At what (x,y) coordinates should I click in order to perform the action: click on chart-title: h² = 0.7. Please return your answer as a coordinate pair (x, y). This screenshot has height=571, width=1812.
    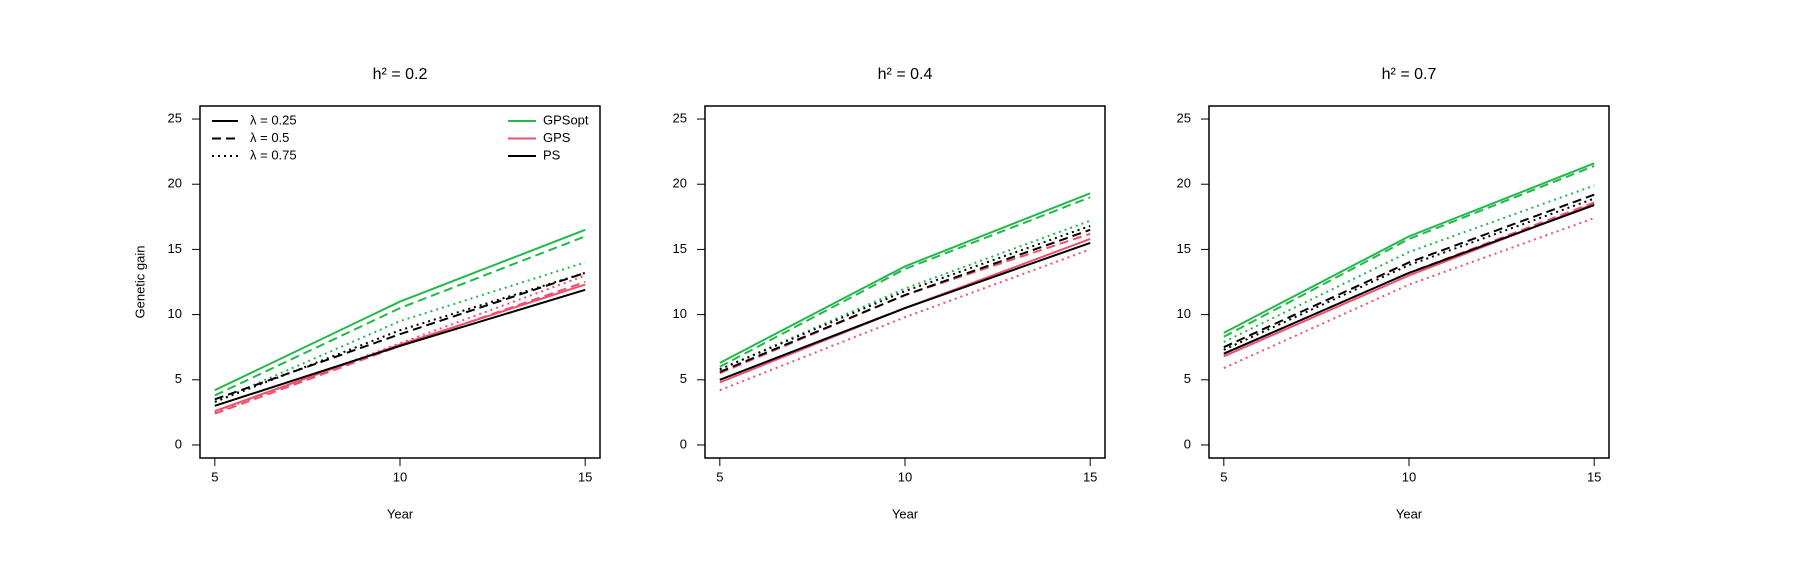
    Looking at the image, I should click on (1409, 74).